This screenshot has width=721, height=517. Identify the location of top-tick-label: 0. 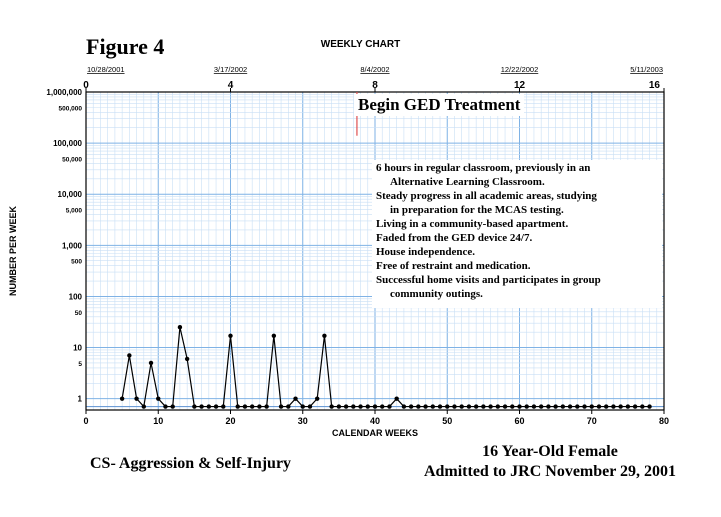
(86, 85).